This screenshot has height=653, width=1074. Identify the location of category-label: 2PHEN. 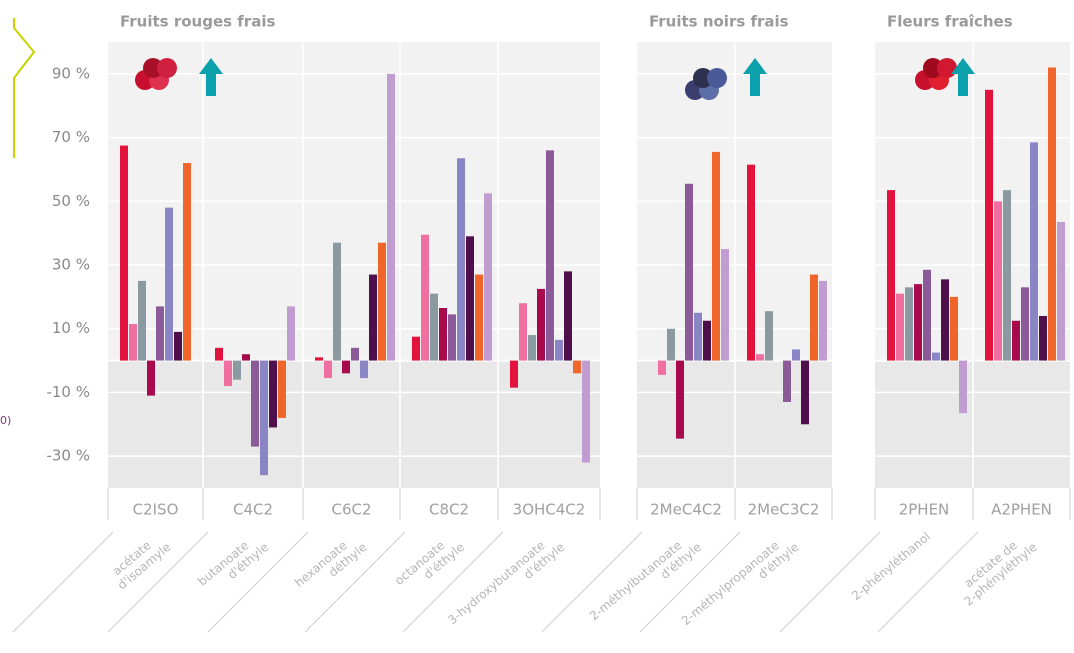
(924, 510).